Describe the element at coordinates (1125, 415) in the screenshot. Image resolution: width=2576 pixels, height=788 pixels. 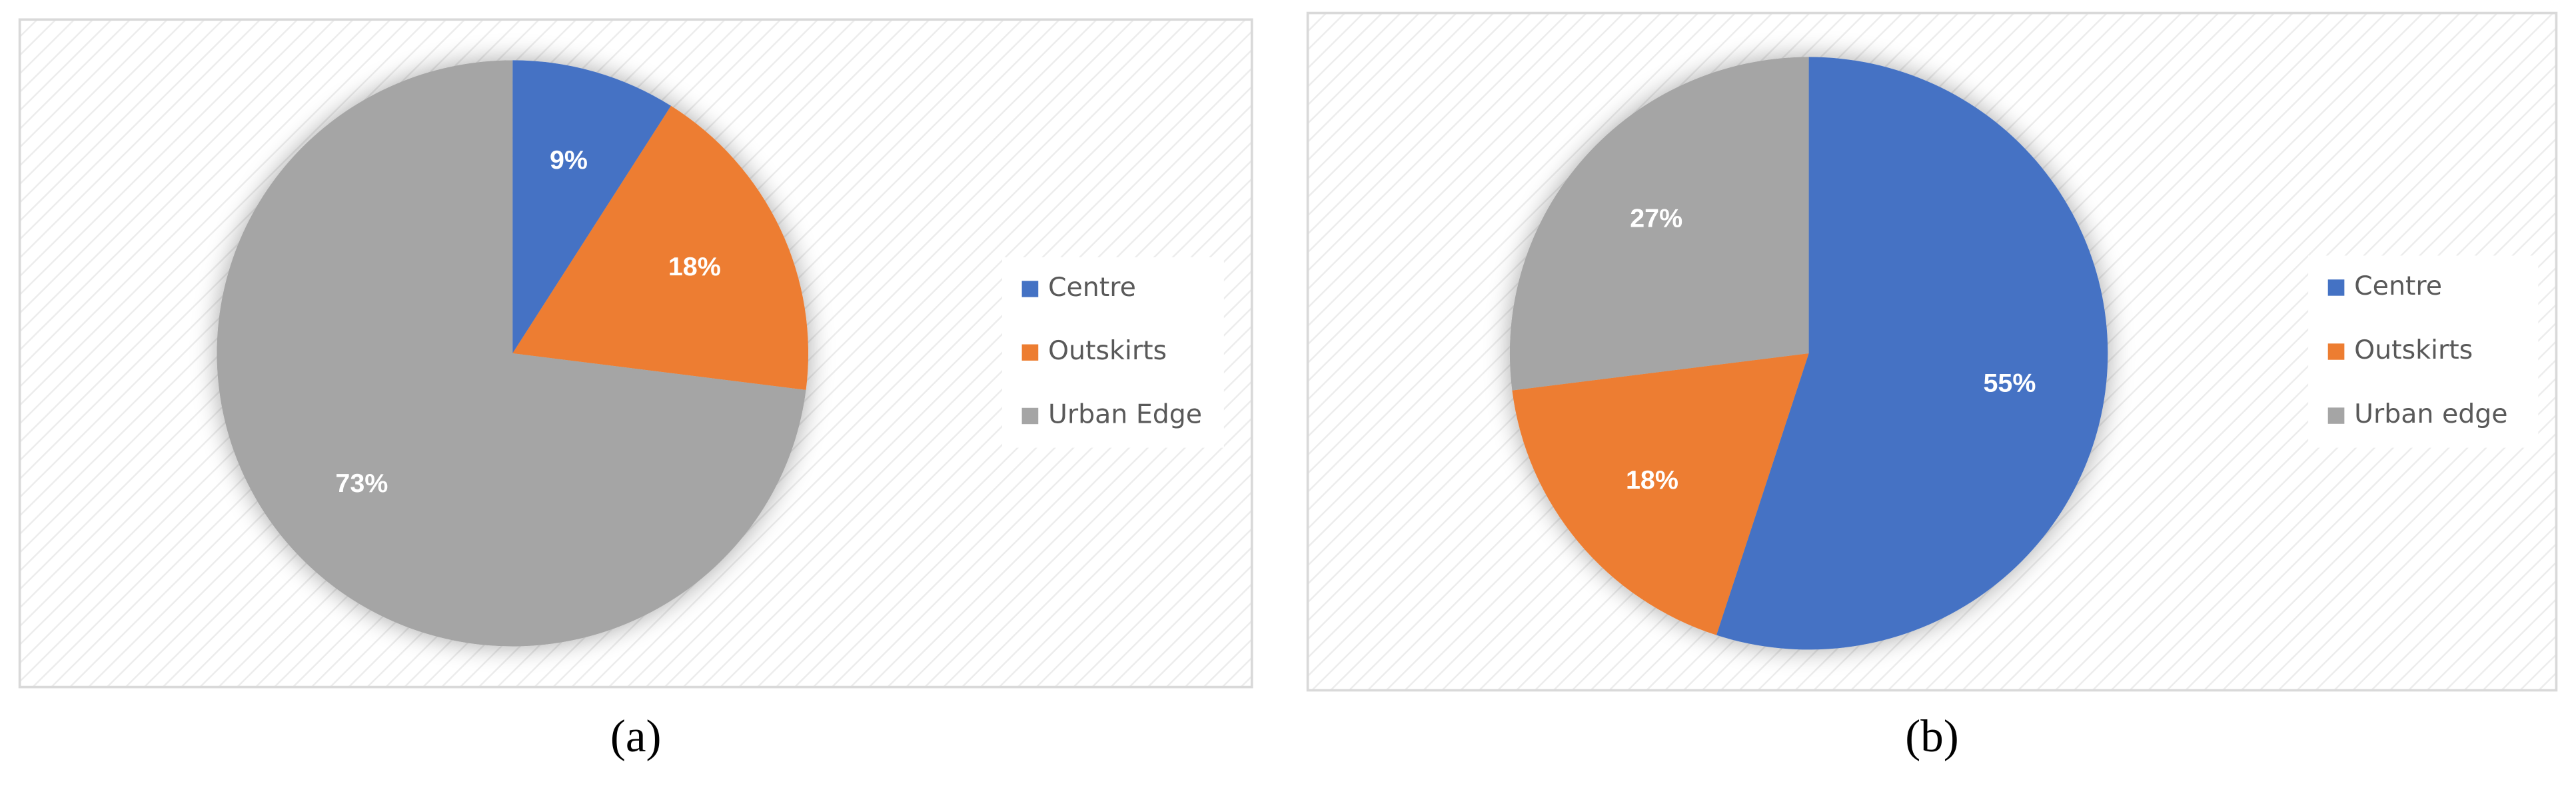
I see `legend-label: Urban Edge` at that location.